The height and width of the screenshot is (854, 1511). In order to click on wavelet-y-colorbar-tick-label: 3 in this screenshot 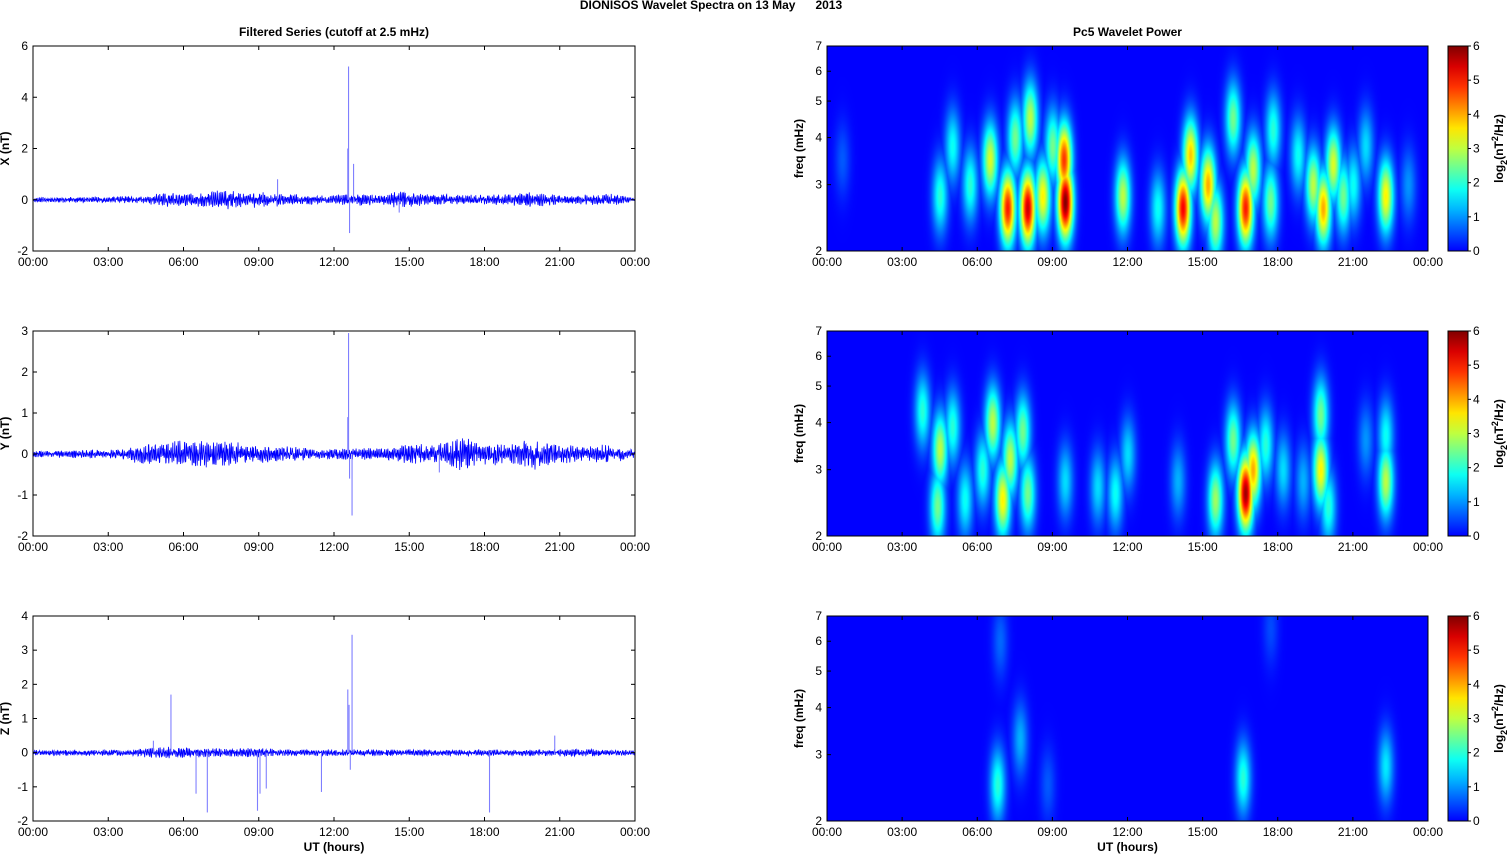, I will do `click(1476, 434)`.